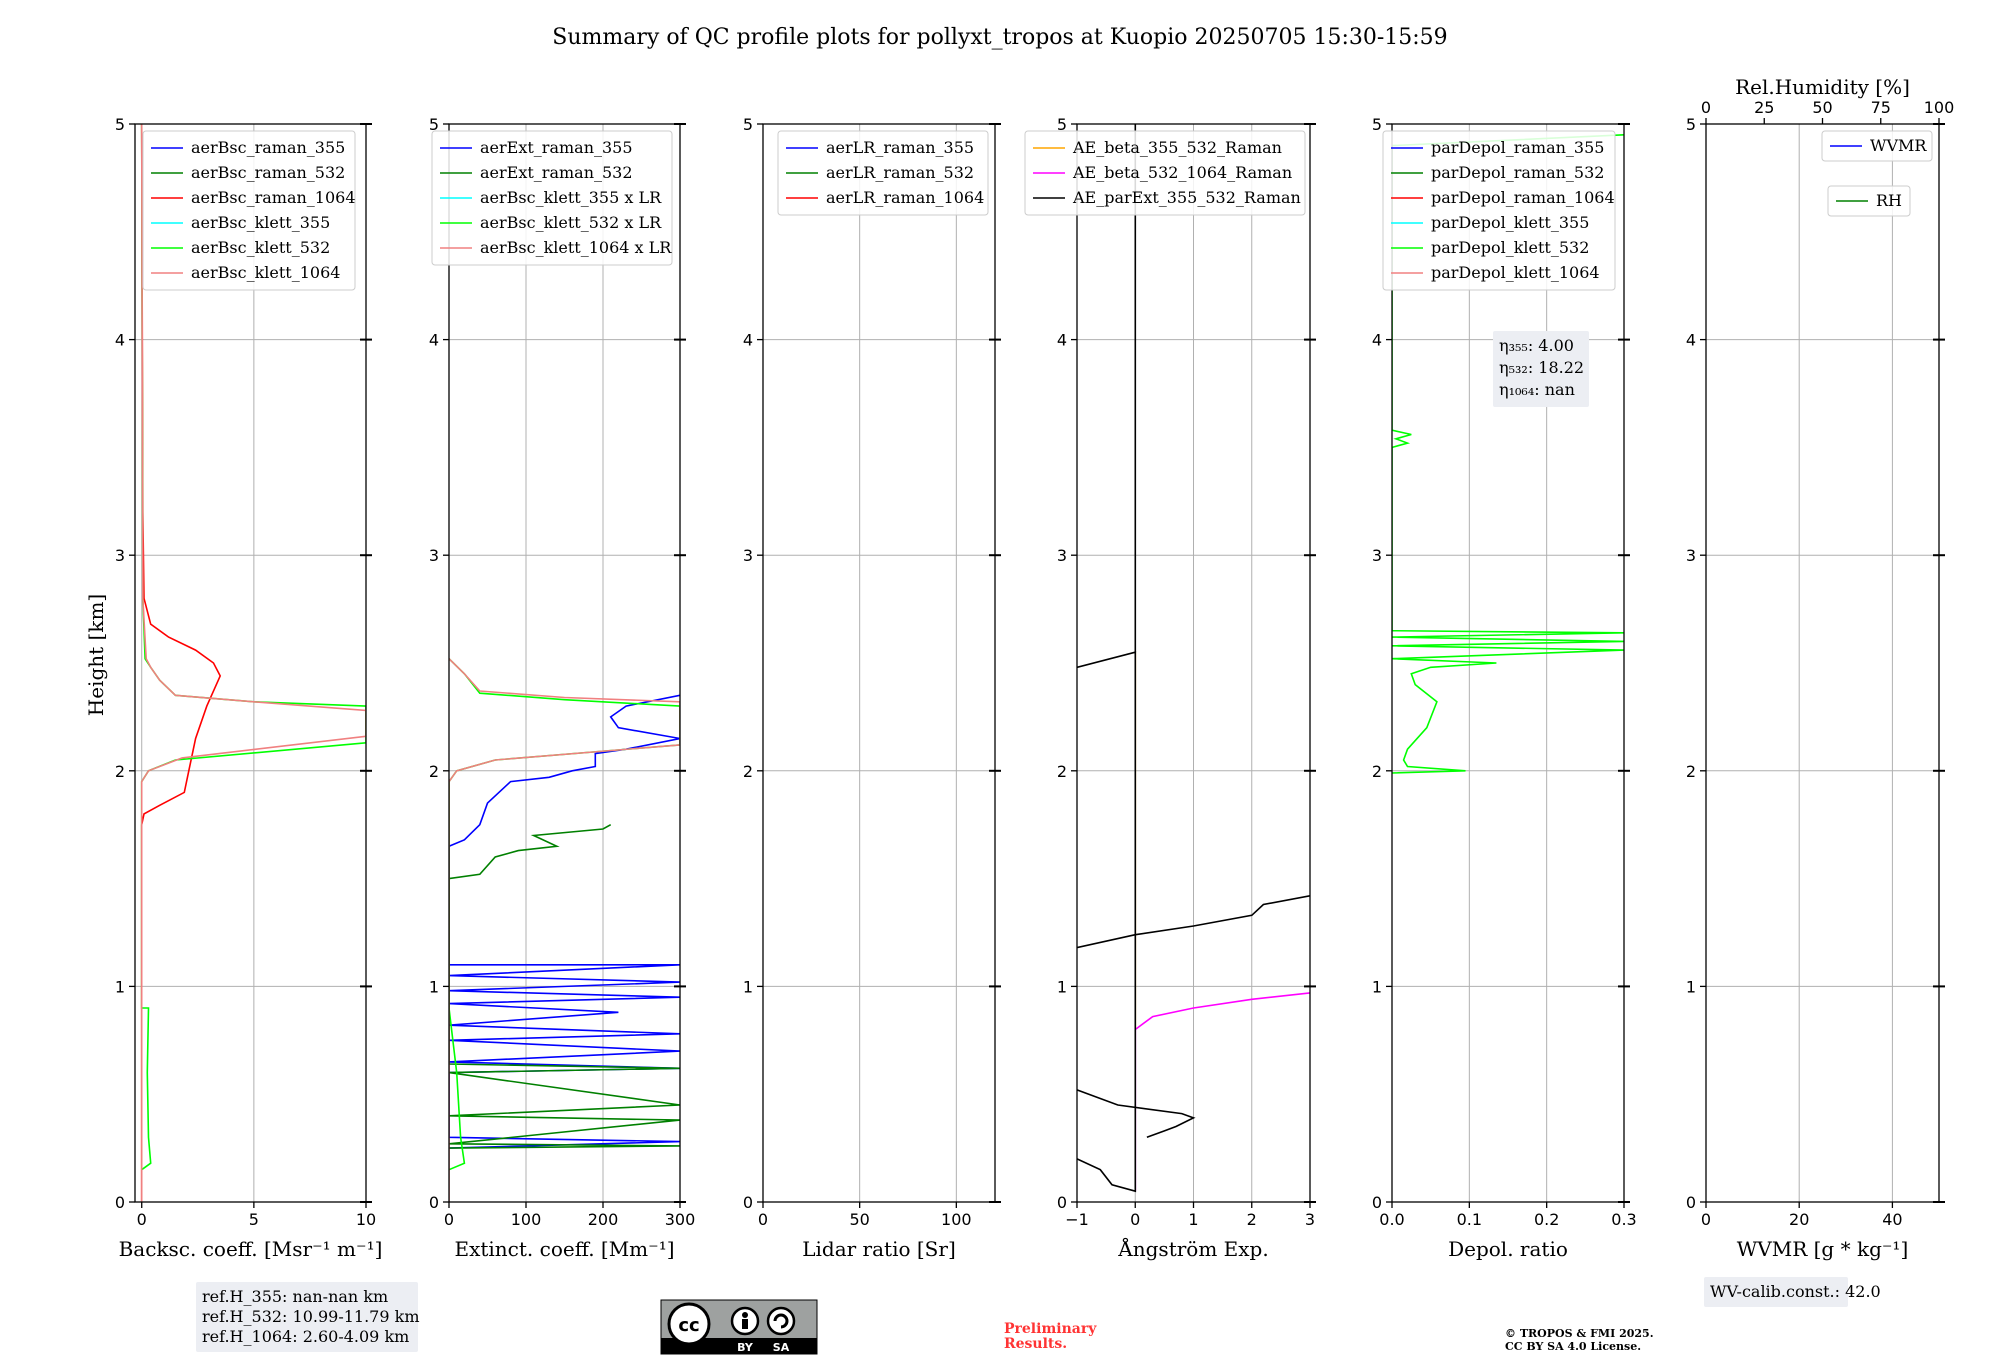 Image resolution: width=2000 pixels, height=1360 pixels. I want to click on info-box, so click(1541, 369).